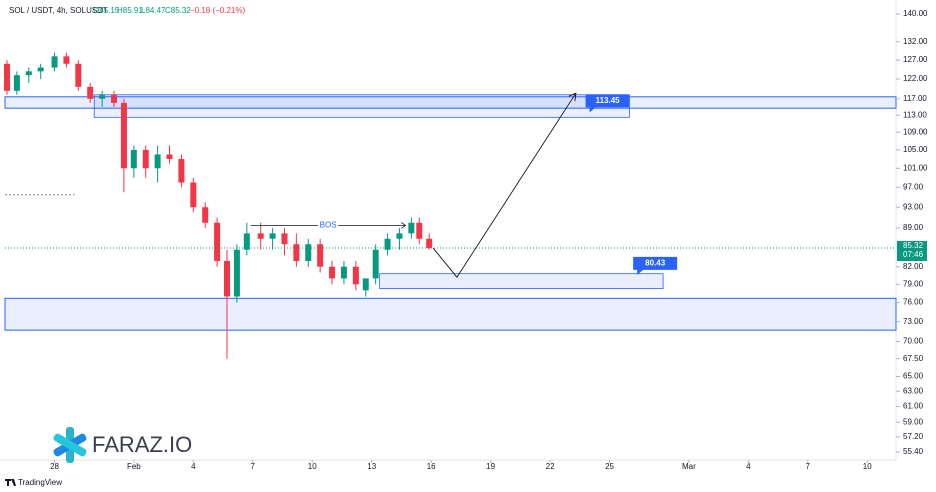 The height and width of the screenshot is (492, 936). What do you see at coordinates (913, 390) in the screenshot?
I see `y-tick-label: 63.00` at bounding box center [913, 390].